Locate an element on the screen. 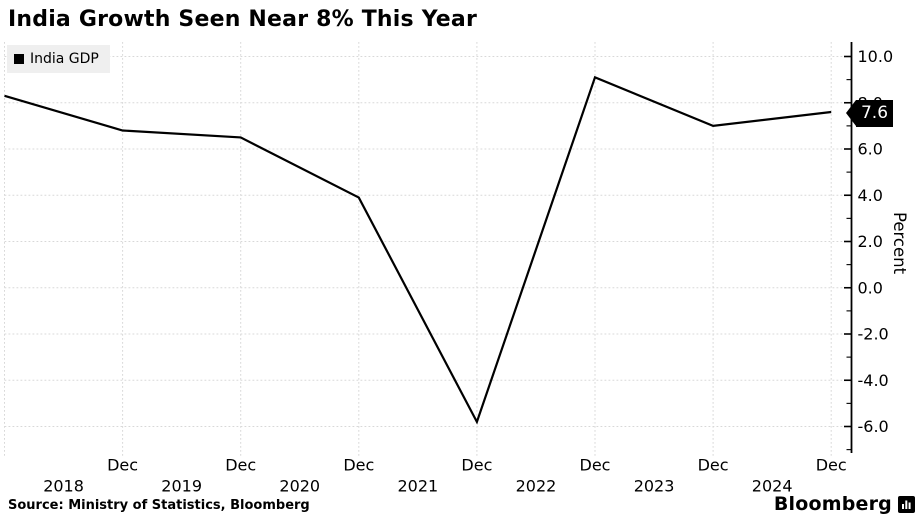 This screenshot has height=519, width=922. legend-square-marker-icon is located at coordinates (19, 59).